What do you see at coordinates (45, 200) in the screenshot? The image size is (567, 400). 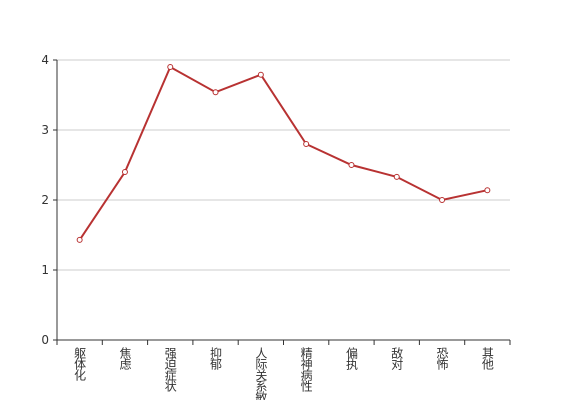 I see `y-tick-label: 2` at bounding box center [45, 200].